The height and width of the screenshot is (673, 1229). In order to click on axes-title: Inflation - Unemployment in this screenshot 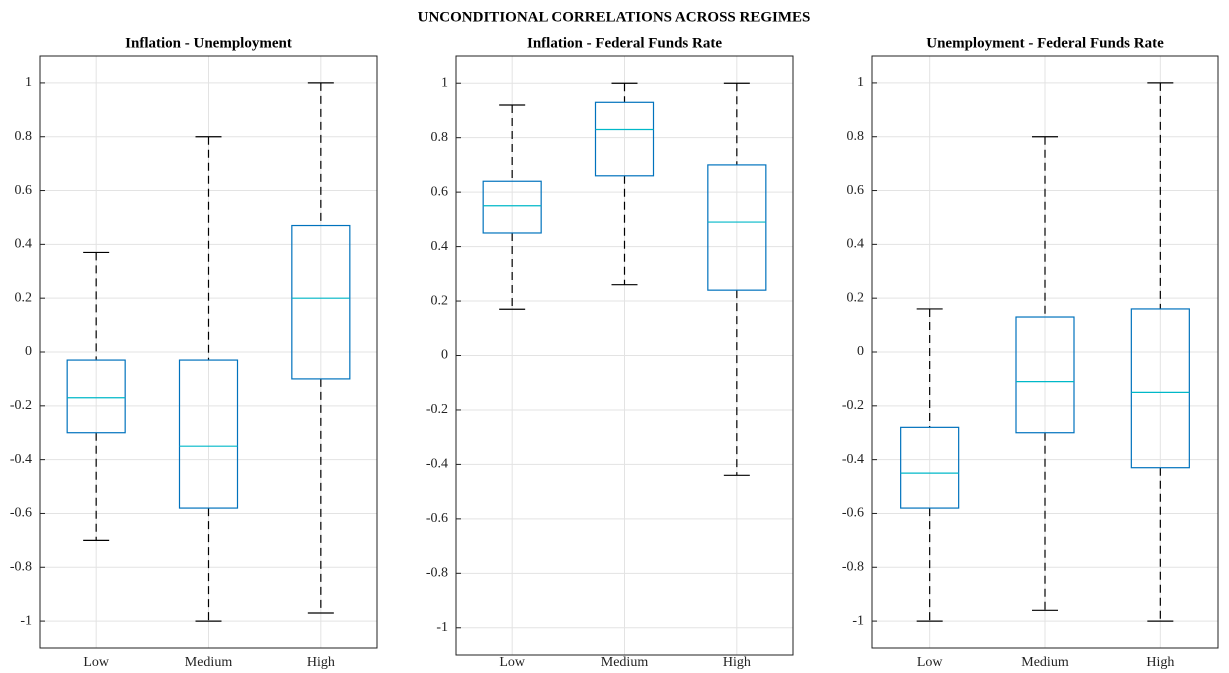, I will do `click(208, 43)`.